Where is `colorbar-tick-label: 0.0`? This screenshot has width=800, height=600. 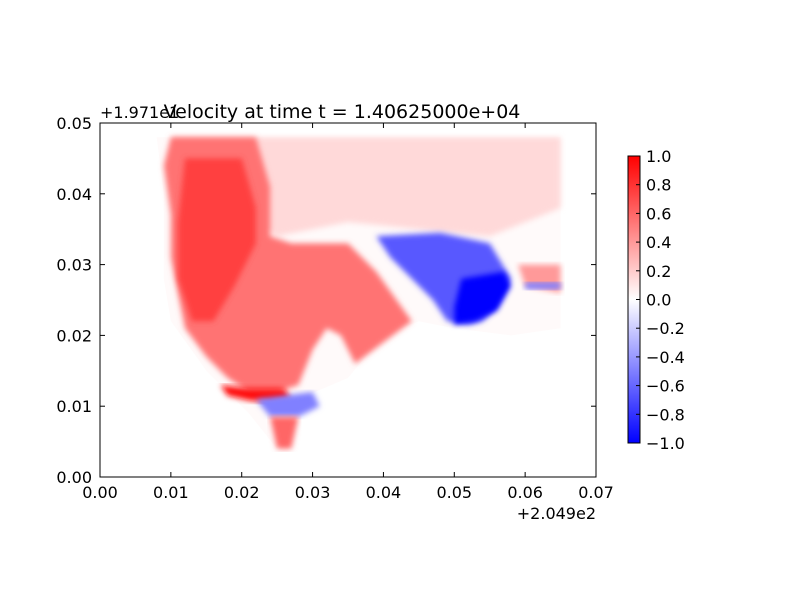 colorbar-tick-label: 0.0 is located at coordinates (658, 300).